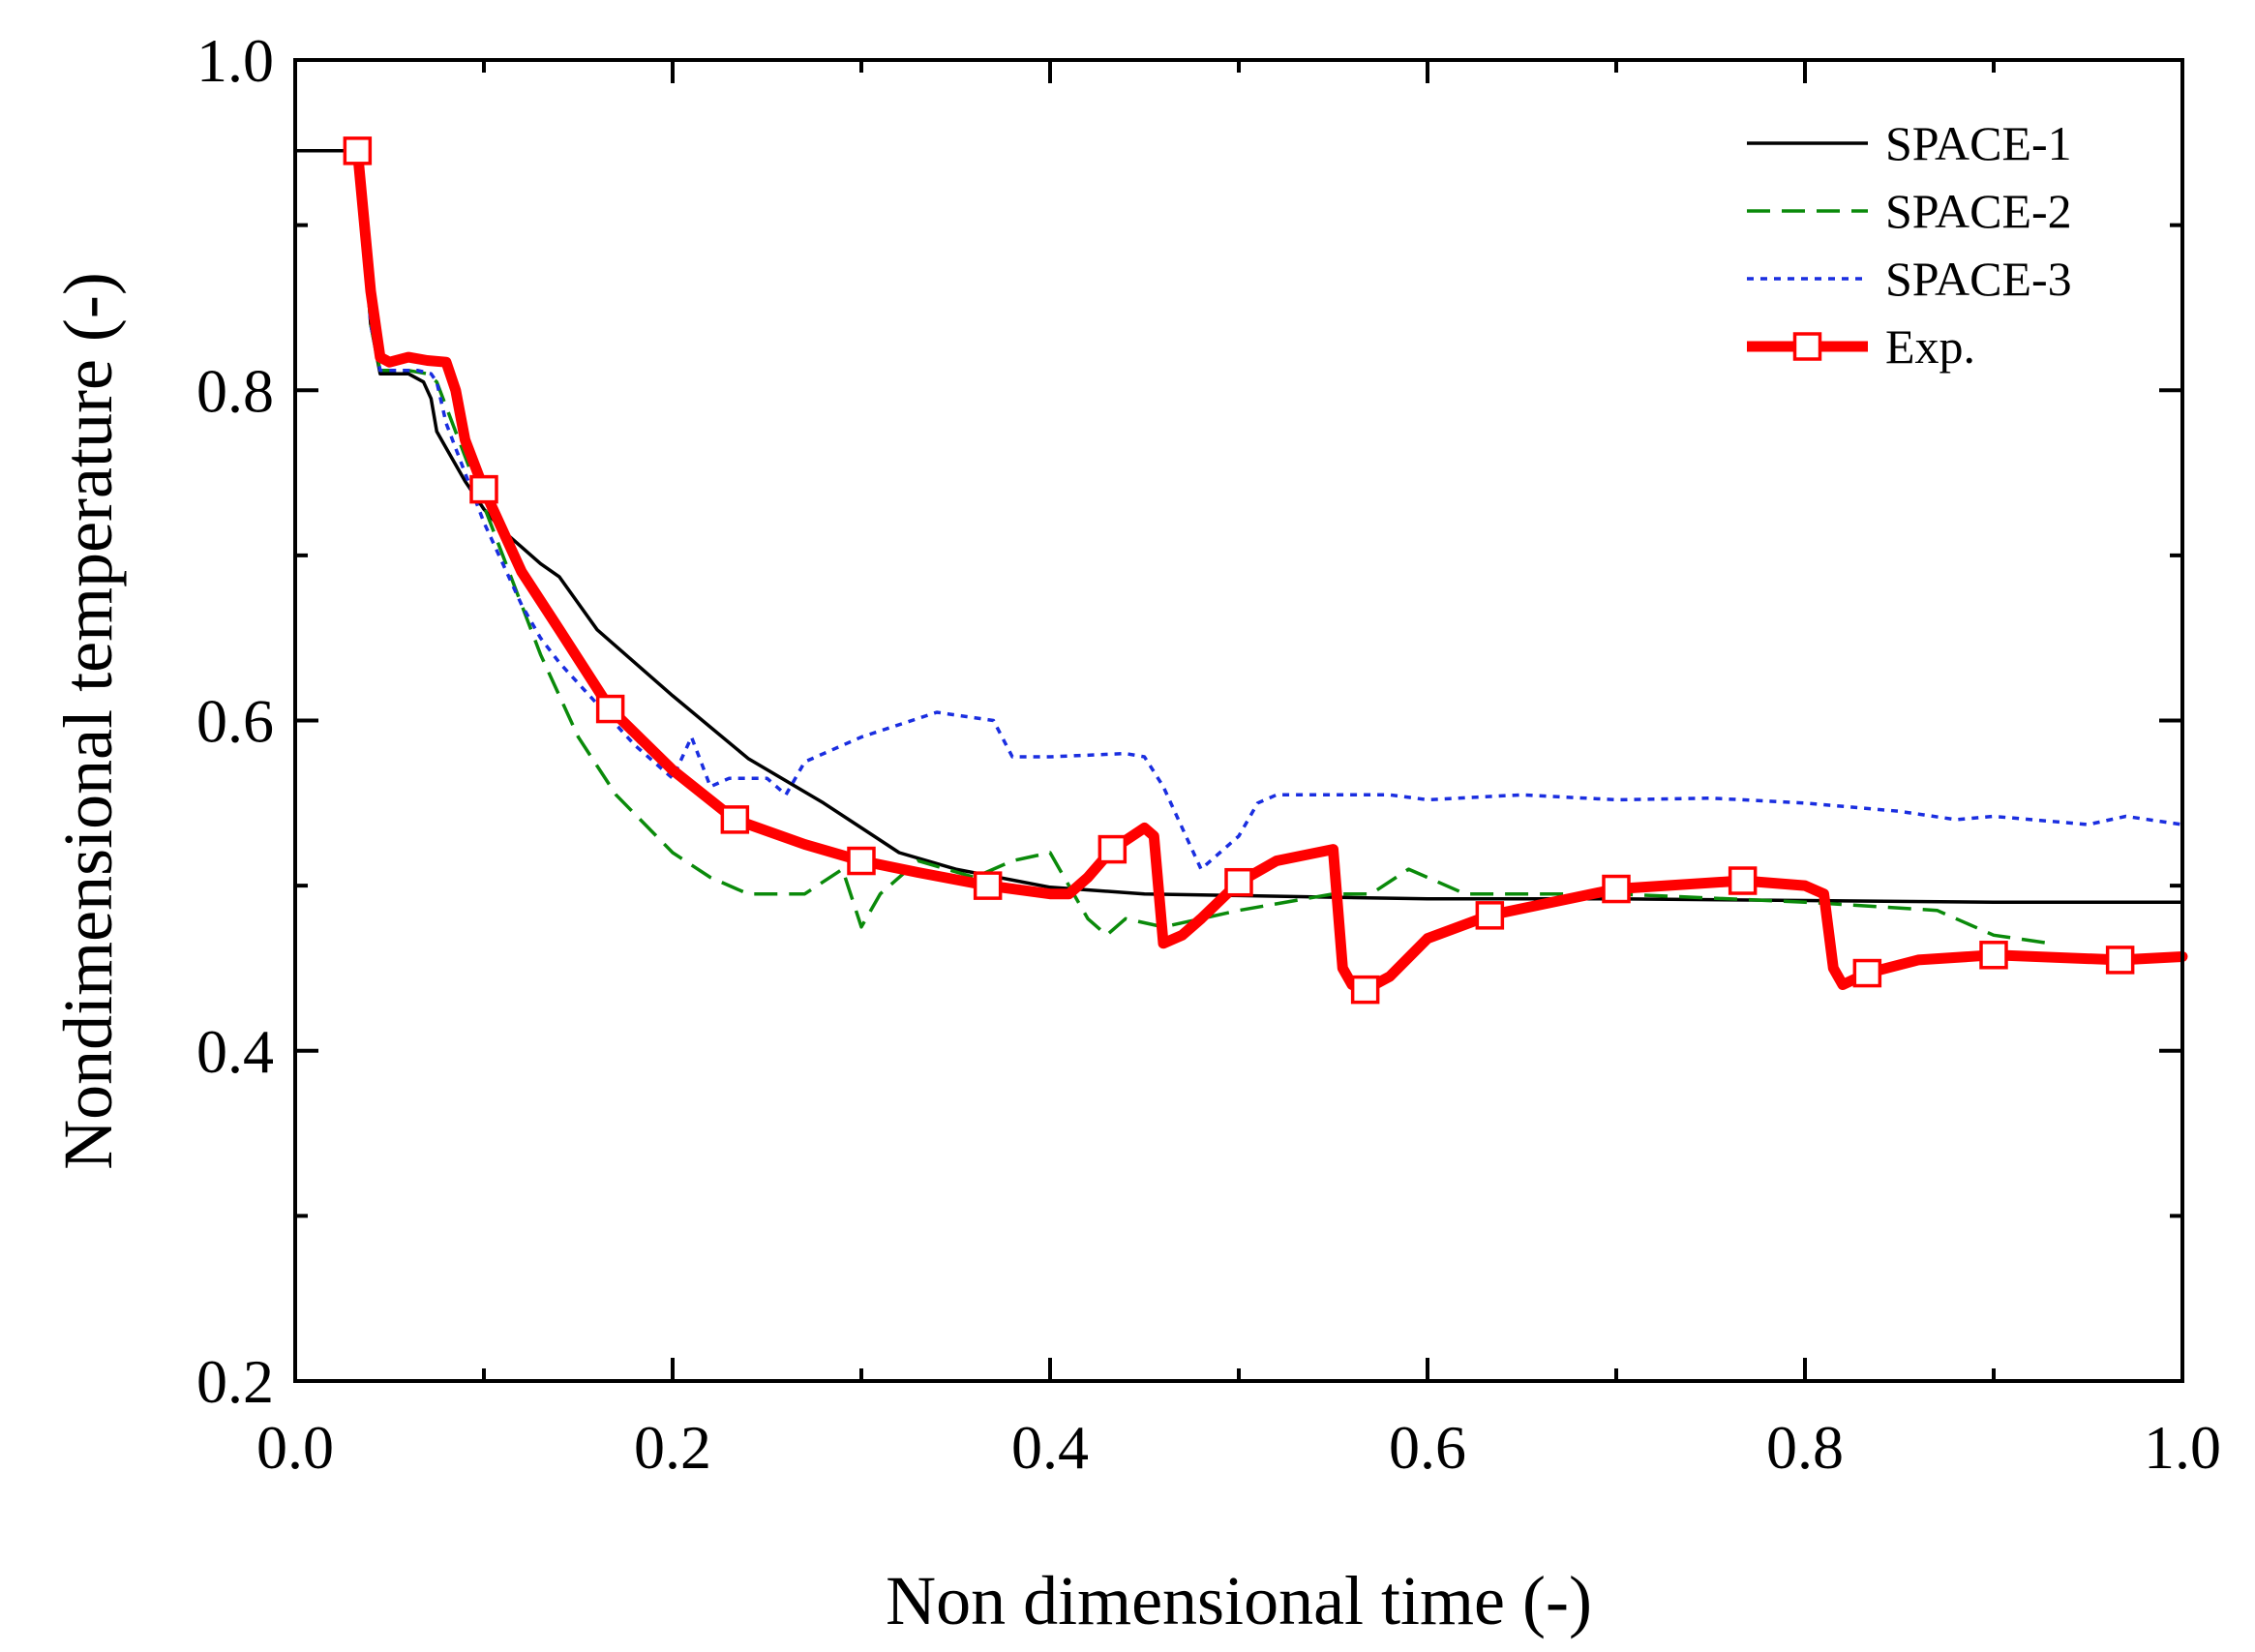 Image resolution: width=2255 pixels, height=1652 pixels. What do you see at coordinates (1239, 1600) in the screenshot?
I see `x-axis-title: Non dimensional time (-)` at bounding box center [1239, 1600].